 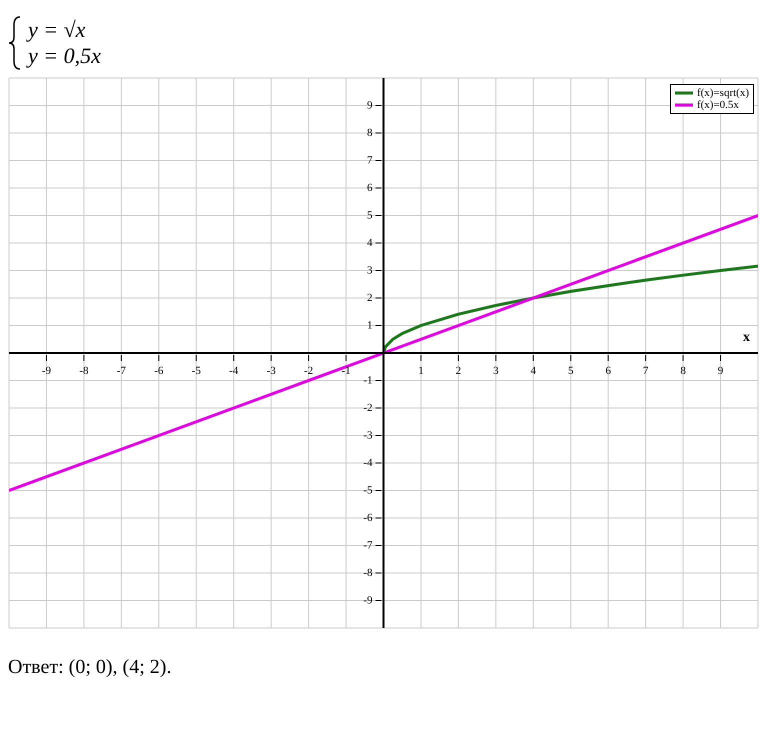 What do you see at coordinates (369, 298) in the screenshot?
I see `y-tick-label: 2` at bounding box center [369, 298].